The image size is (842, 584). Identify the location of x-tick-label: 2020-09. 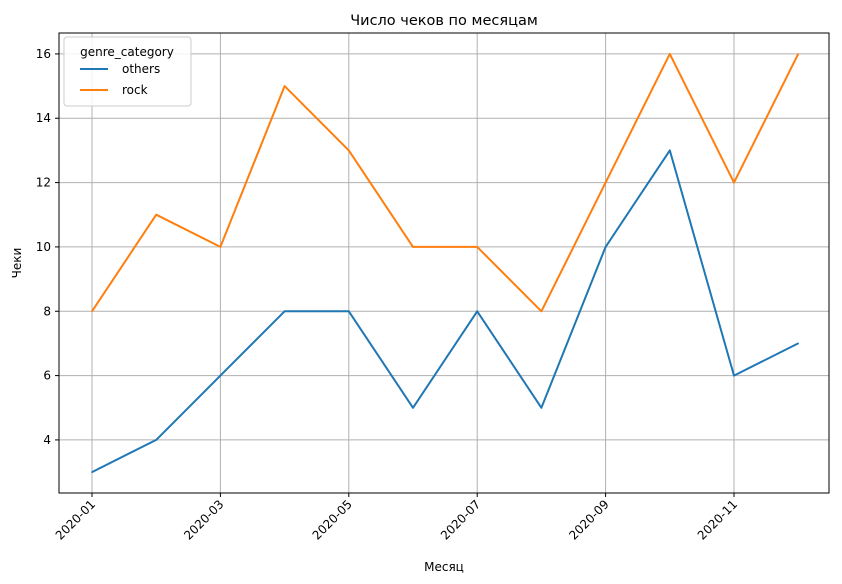
(588, 519).